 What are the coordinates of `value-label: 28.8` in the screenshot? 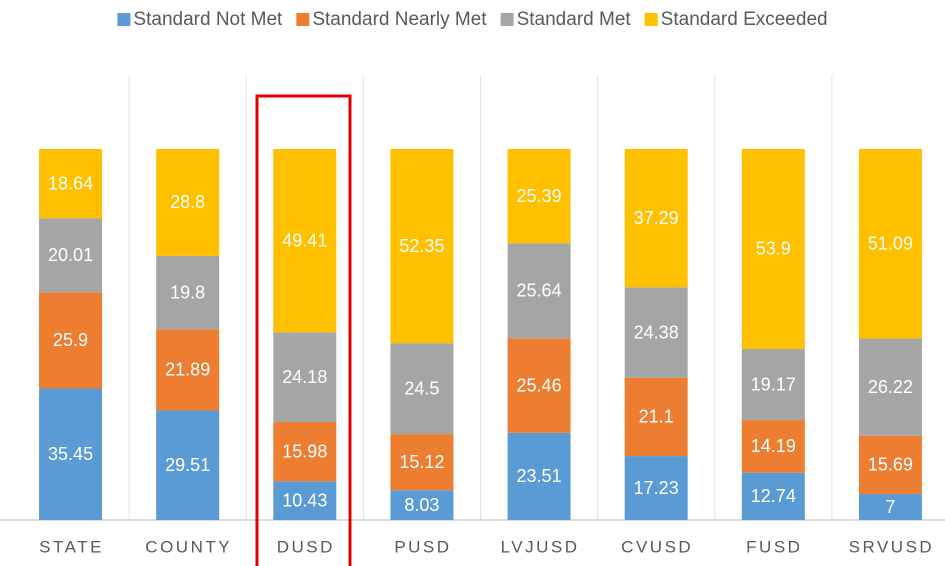 It's located at (187, 202).